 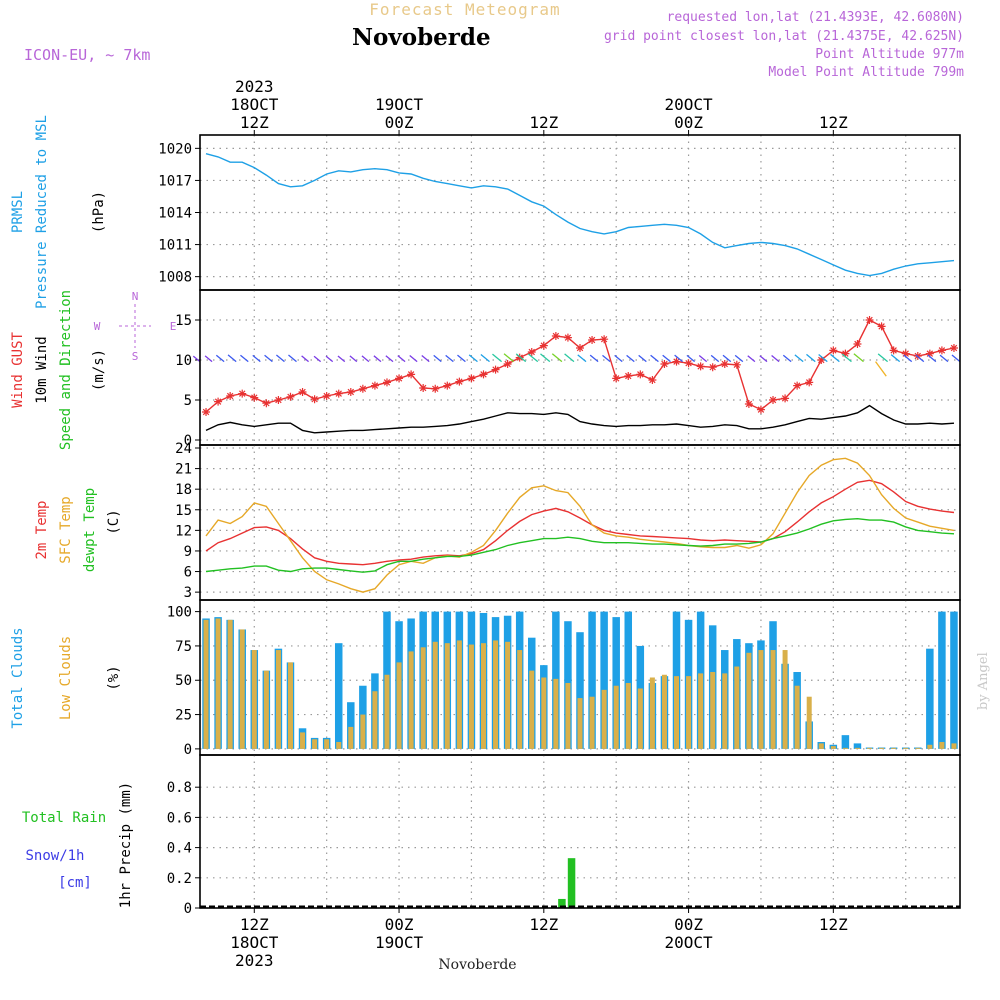 I want to click on bottom-time-label: 19OCT, so click(x=399, y=942).